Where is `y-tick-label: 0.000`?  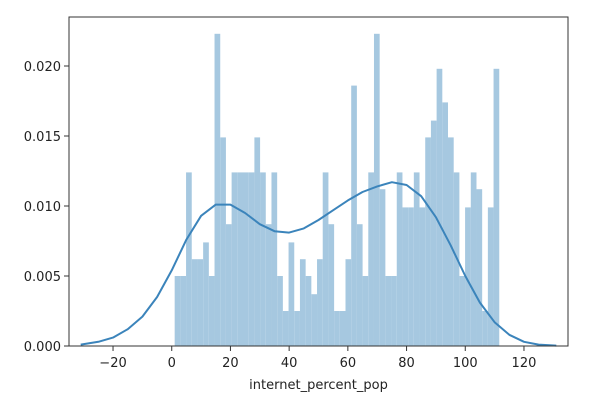
y-tick-label: 0.000 is located at coordinates (42, 347).